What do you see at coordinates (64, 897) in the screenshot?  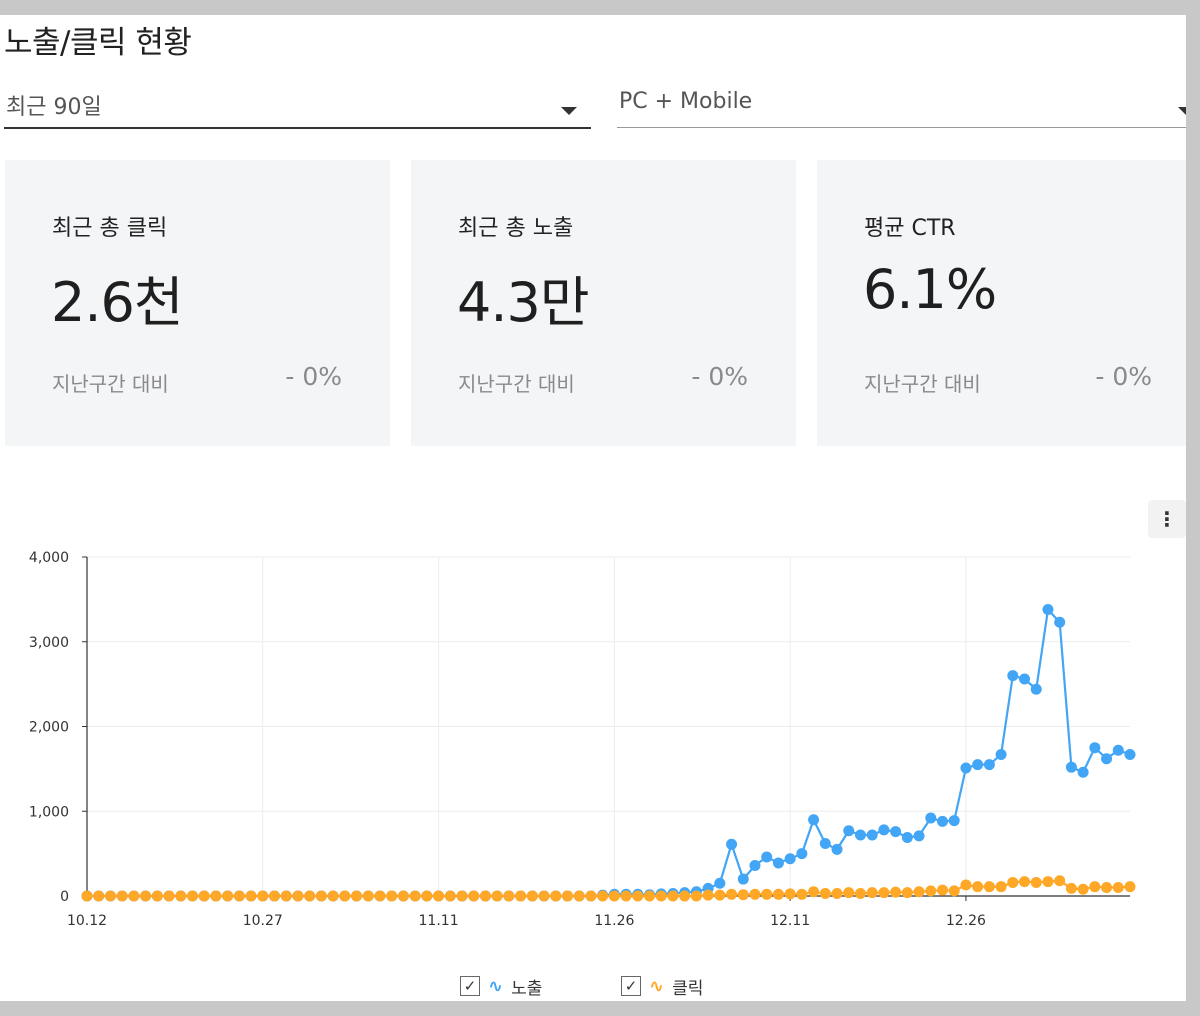 I see `y-tick-label: 0` at bounding box center [64, 897].